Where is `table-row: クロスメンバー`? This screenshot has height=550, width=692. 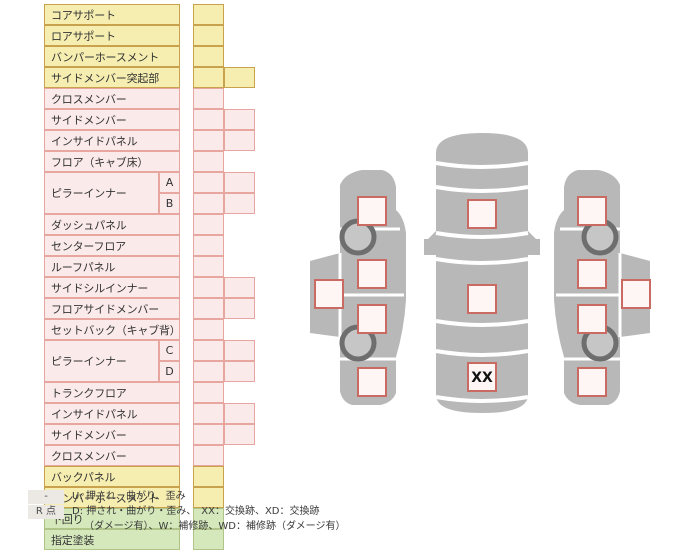 table-row: クロスメンバー is located at coordinates (146, 98).